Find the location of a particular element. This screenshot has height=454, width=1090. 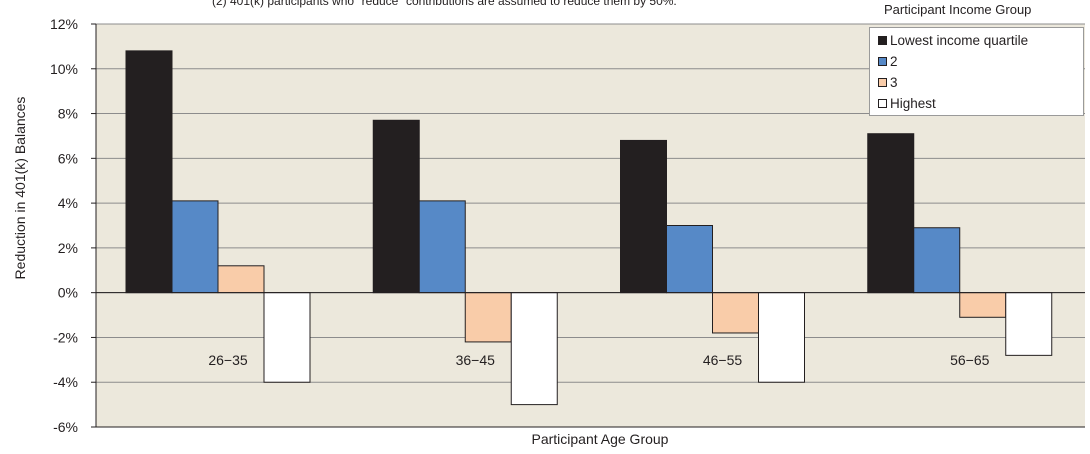

category-label: 46−55 is located at coordinates (723, 360).